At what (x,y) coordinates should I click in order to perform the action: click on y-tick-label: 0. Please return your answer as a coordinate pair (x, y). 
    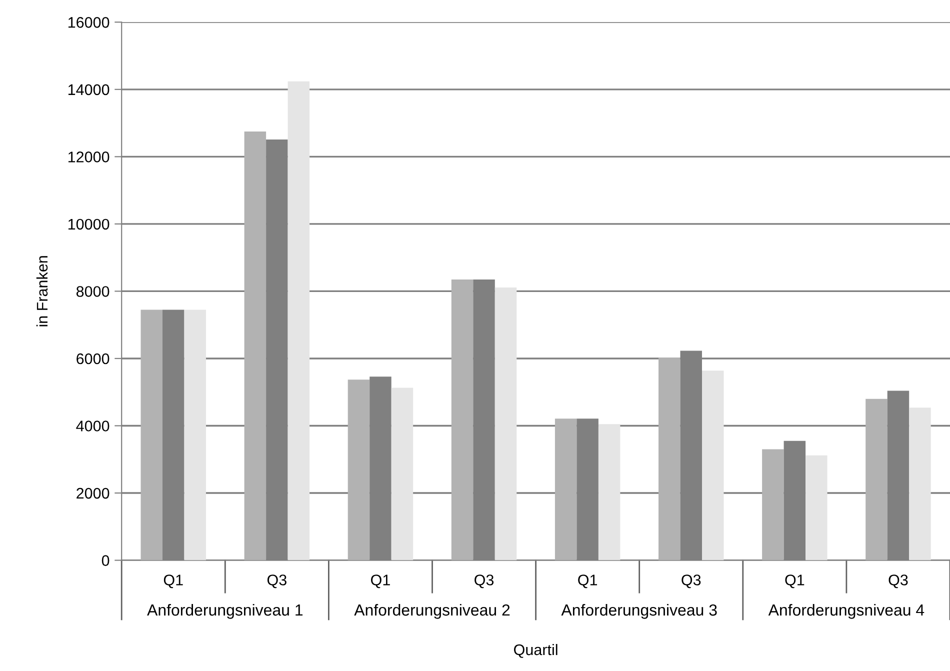
    Looking at the image, I should click on (106, 560).